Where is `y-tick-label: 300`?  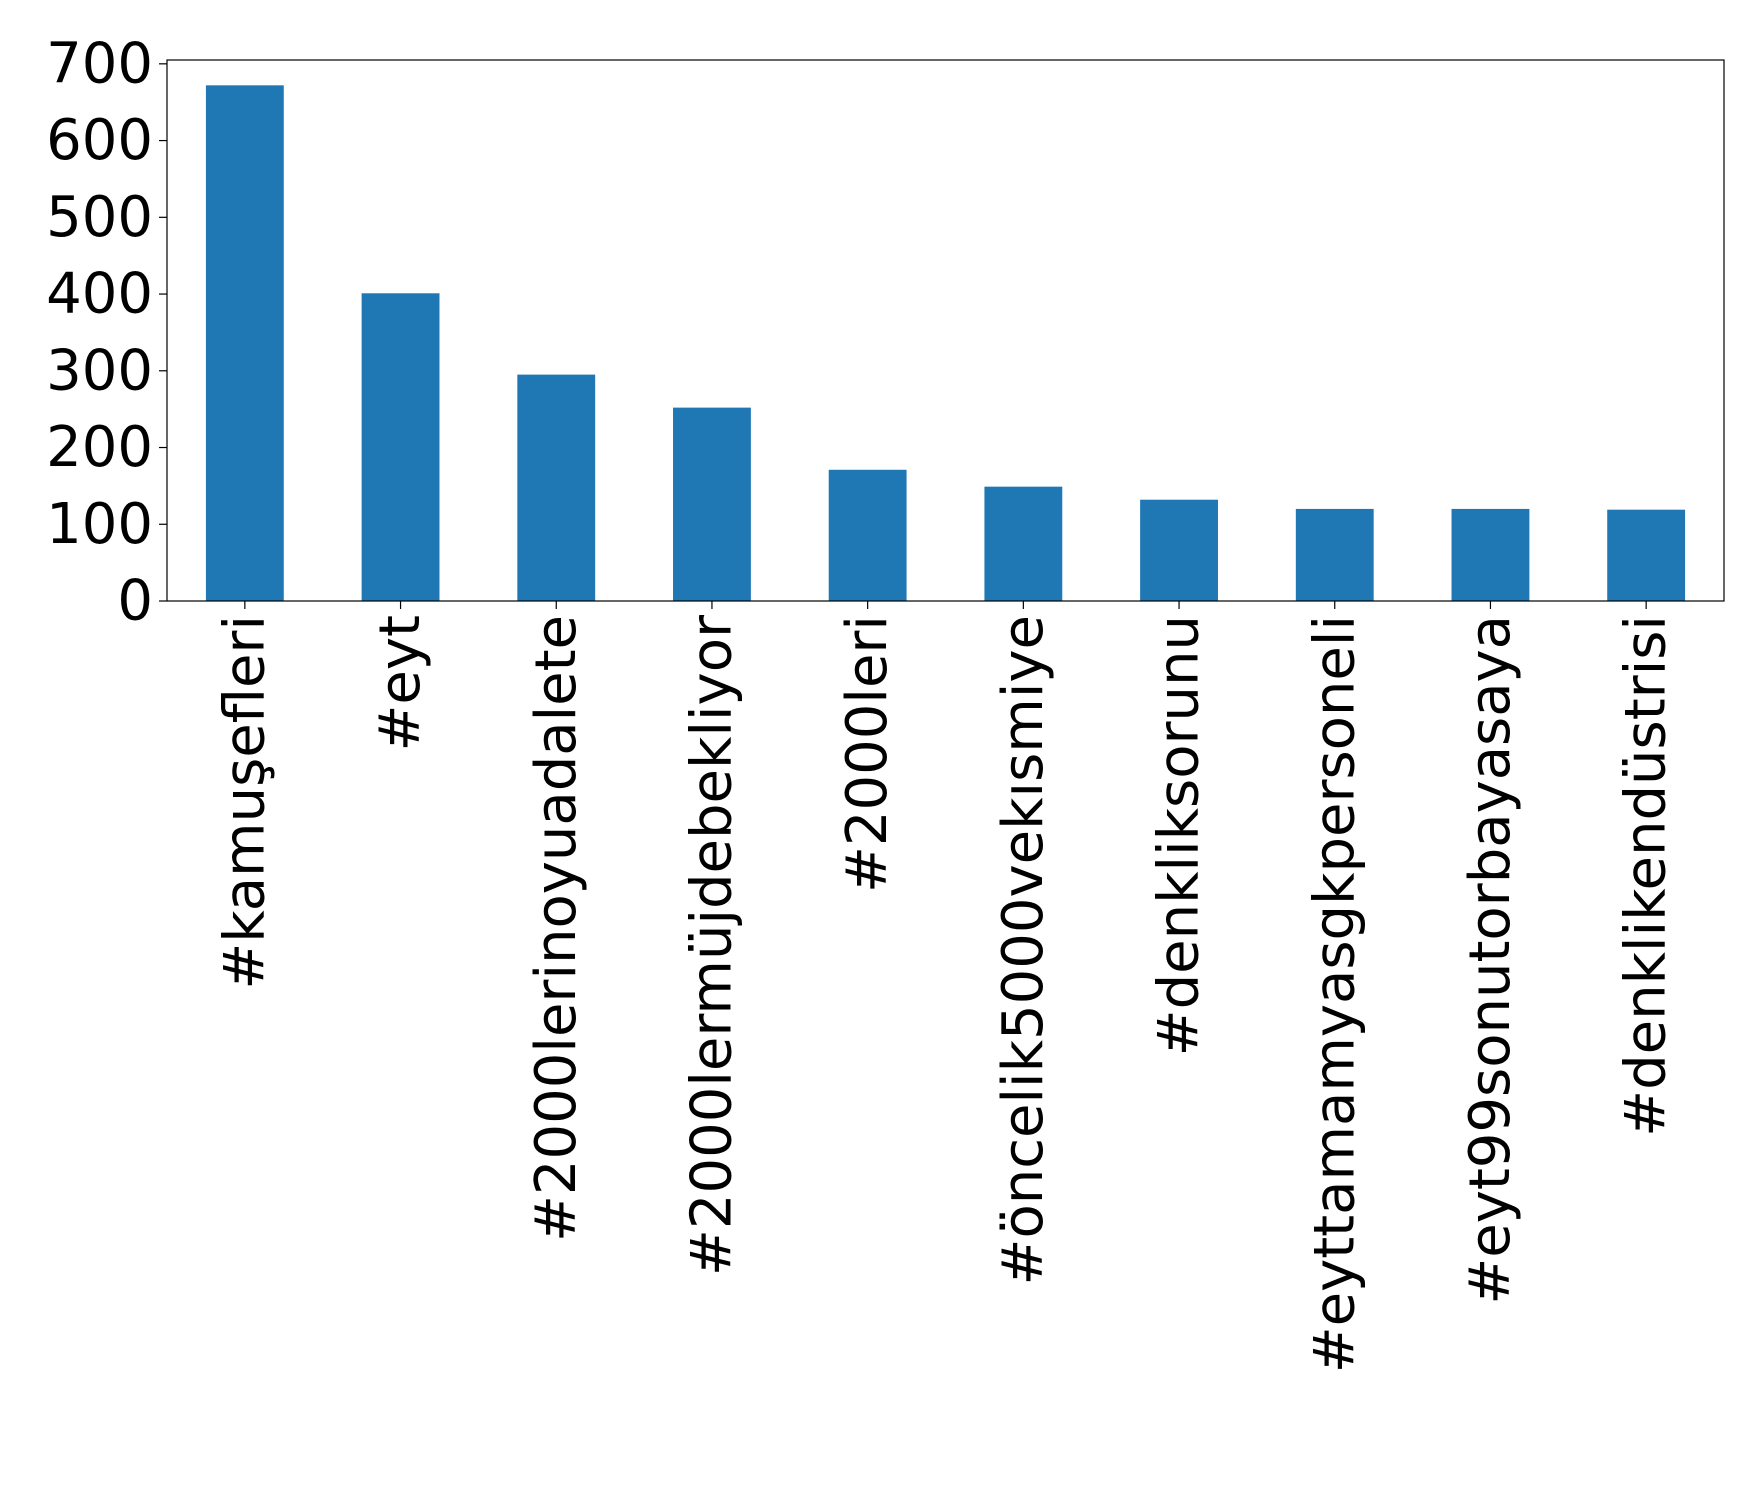 y-tick-label: 300 is located at coordinates (99, 370).